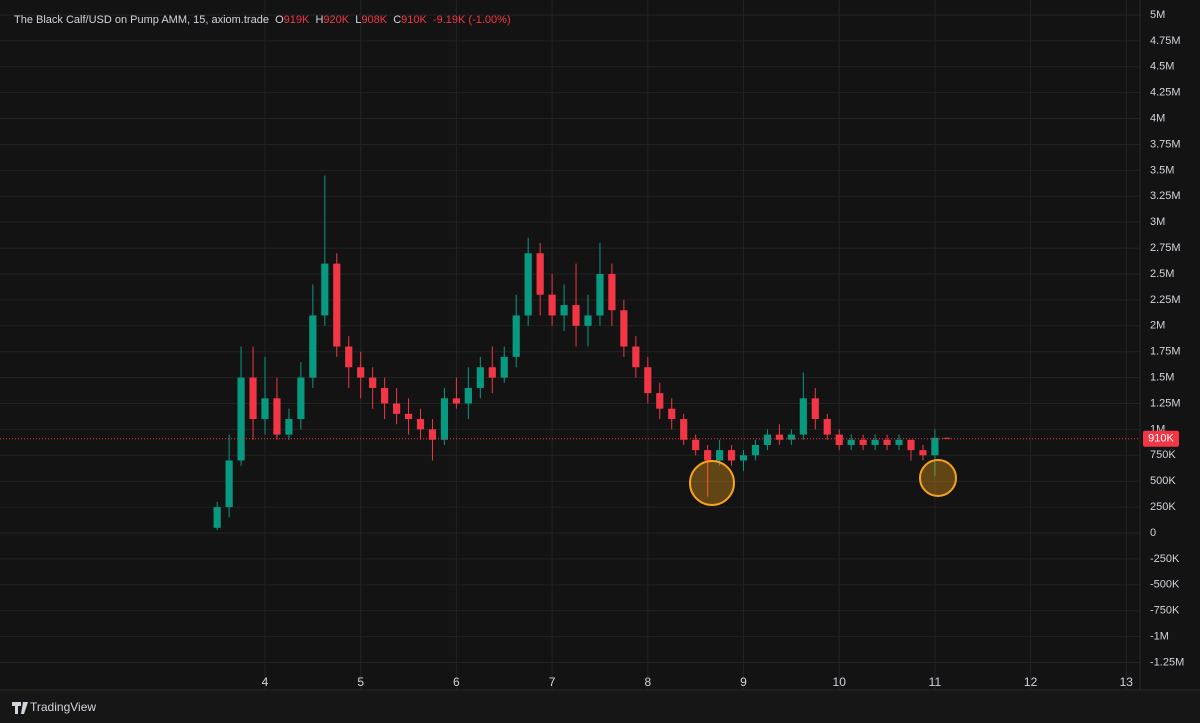 The height and width of the screenshot is (723, 1200). What do you see at coordinates (374, 20) in the screenshot?
I see `ohlc-value: 908K` at bounding box center [374, 20].